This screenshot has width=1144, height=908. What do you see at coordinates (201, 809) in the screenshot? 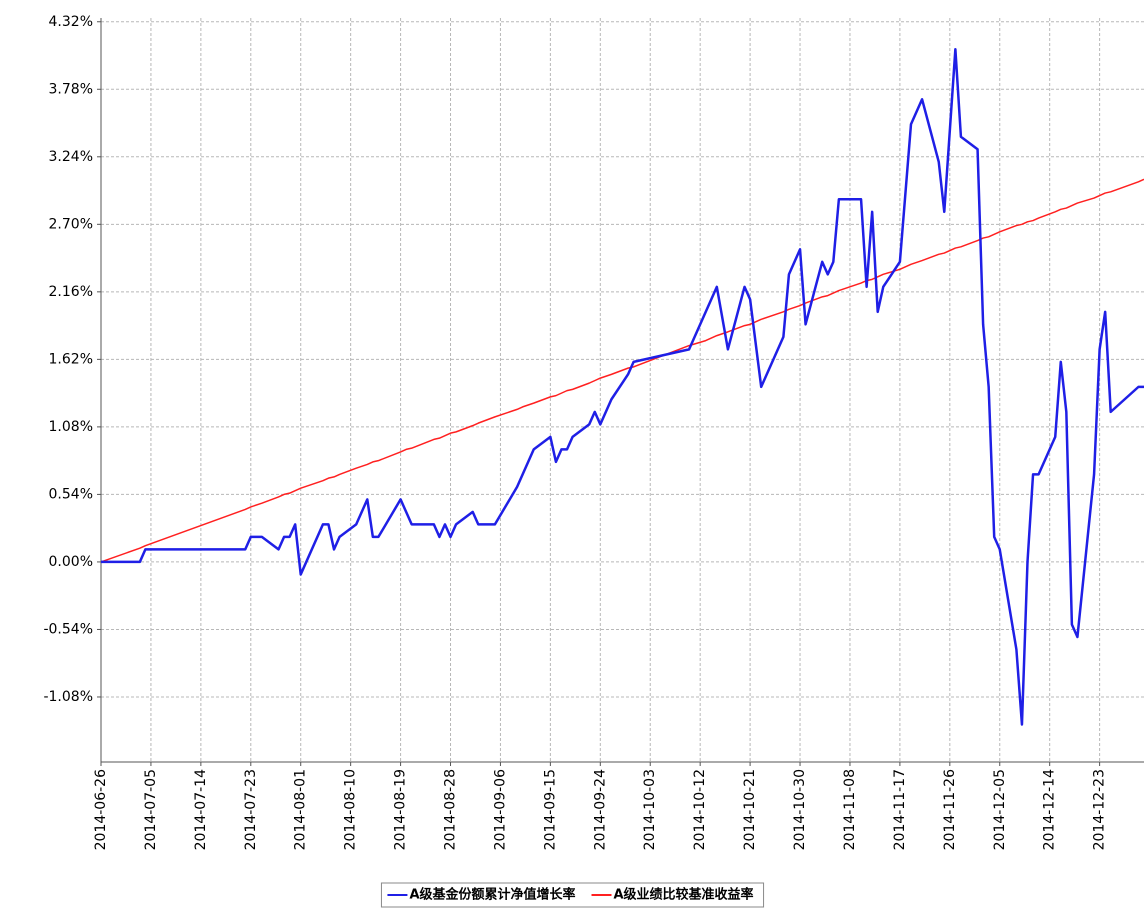
I see `x-tick-label: 2014-07-14` at bounding box center [201, 809].